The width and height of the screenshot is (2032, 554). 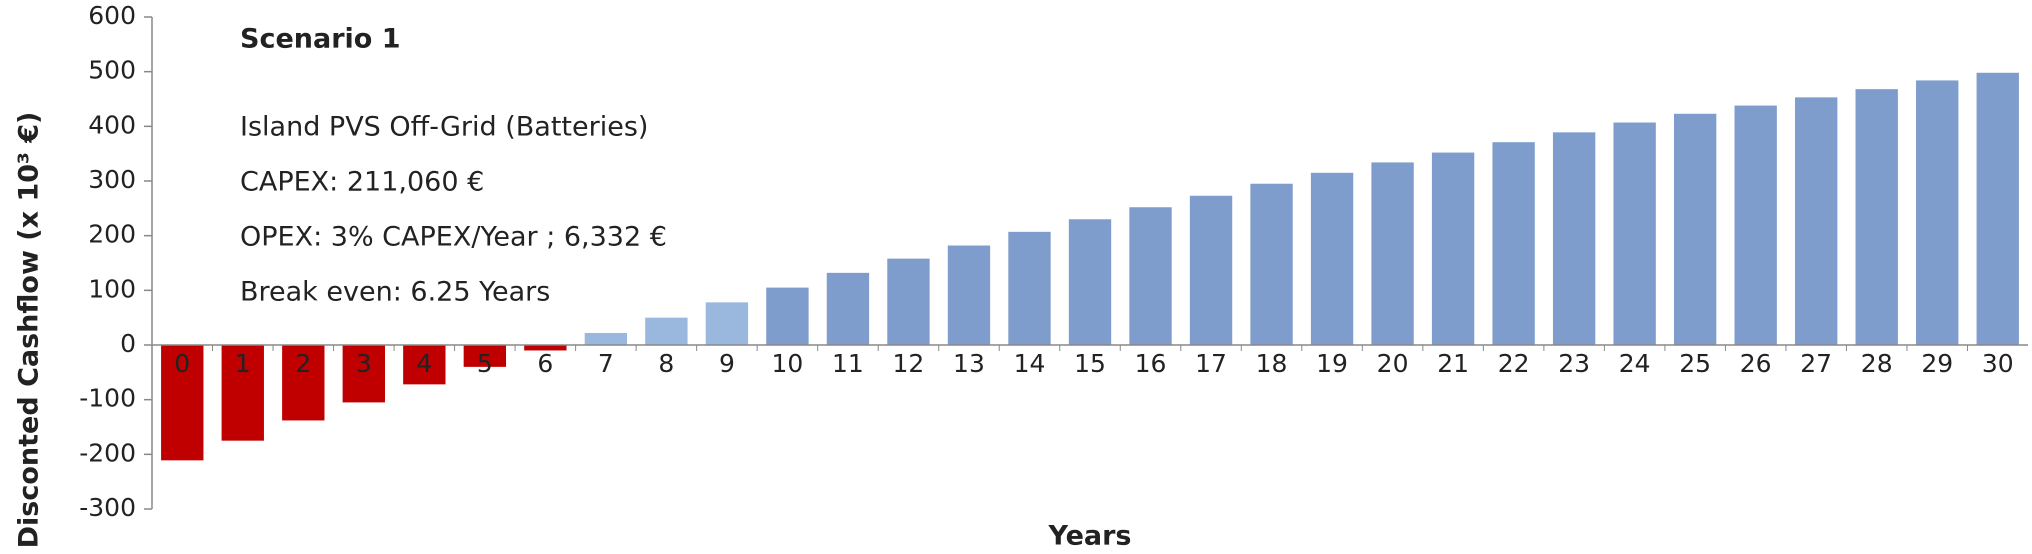 I want to click on x-tick-label: 5, so click(x=485, y=363).